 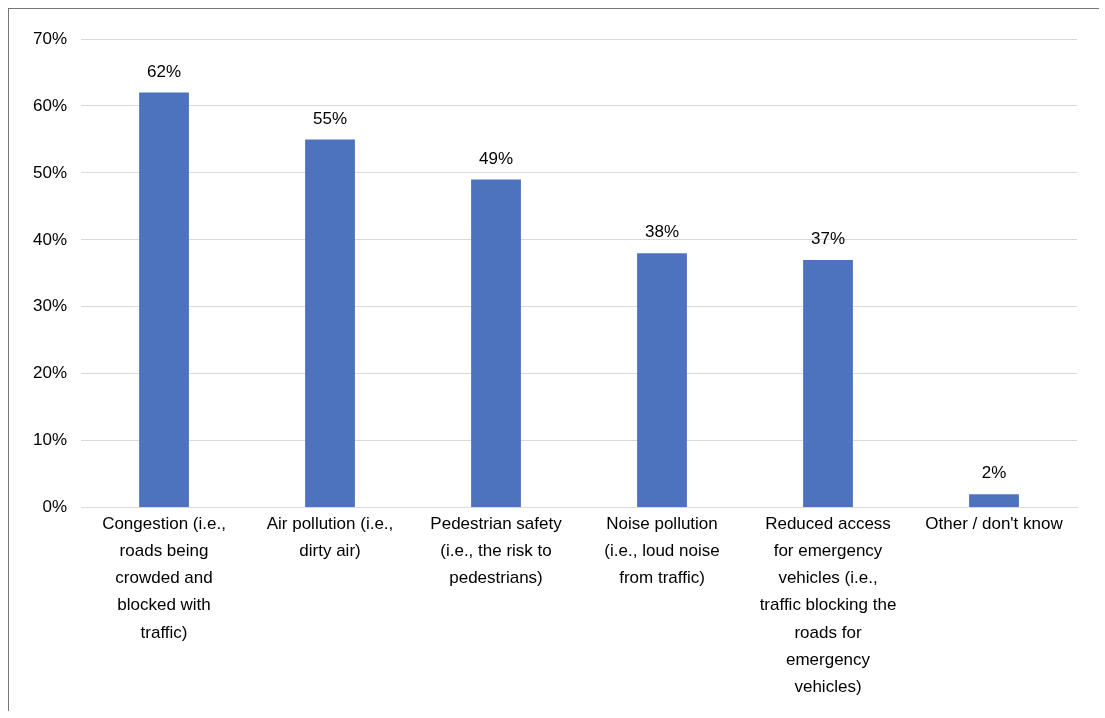 I want to click on y-tick-label: 60%, so click(x=50, y=105).